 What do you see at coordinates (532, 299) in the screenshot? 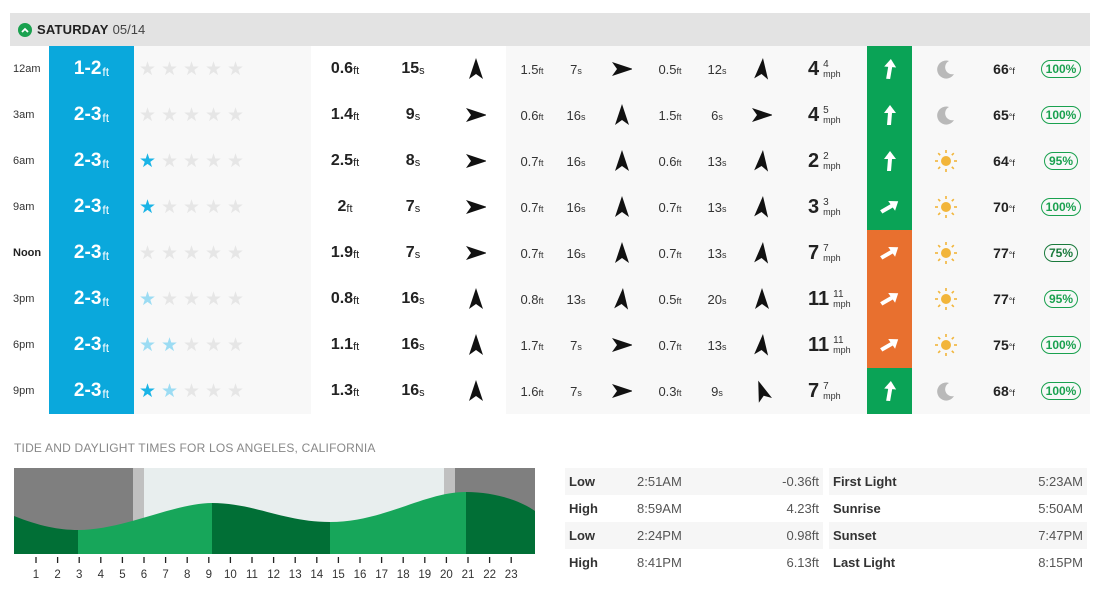
I see `secondary-swell-height: 0.8 ft` at bounding box center [532, 299].